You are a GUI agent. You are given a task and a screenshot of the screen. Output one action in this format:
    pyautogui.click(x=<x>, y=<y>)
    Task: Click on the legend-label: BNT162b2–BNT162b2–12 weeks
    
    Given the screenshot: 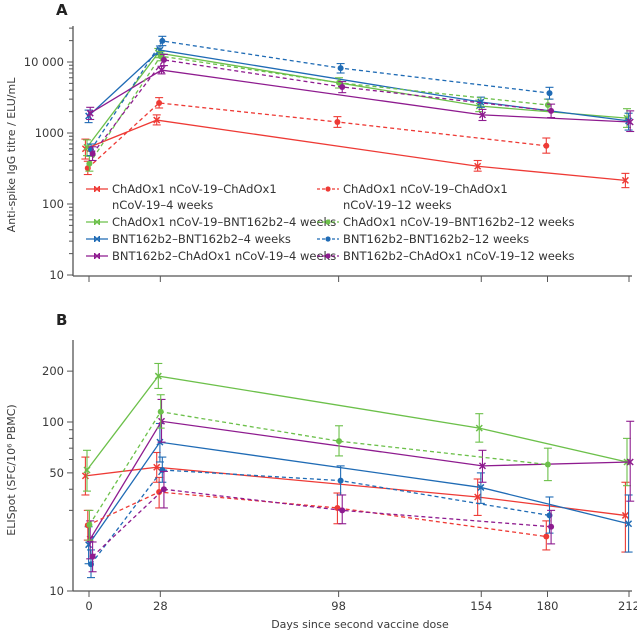 What is the action you would take?
    pyautogui.click(x=436, y=239)
    